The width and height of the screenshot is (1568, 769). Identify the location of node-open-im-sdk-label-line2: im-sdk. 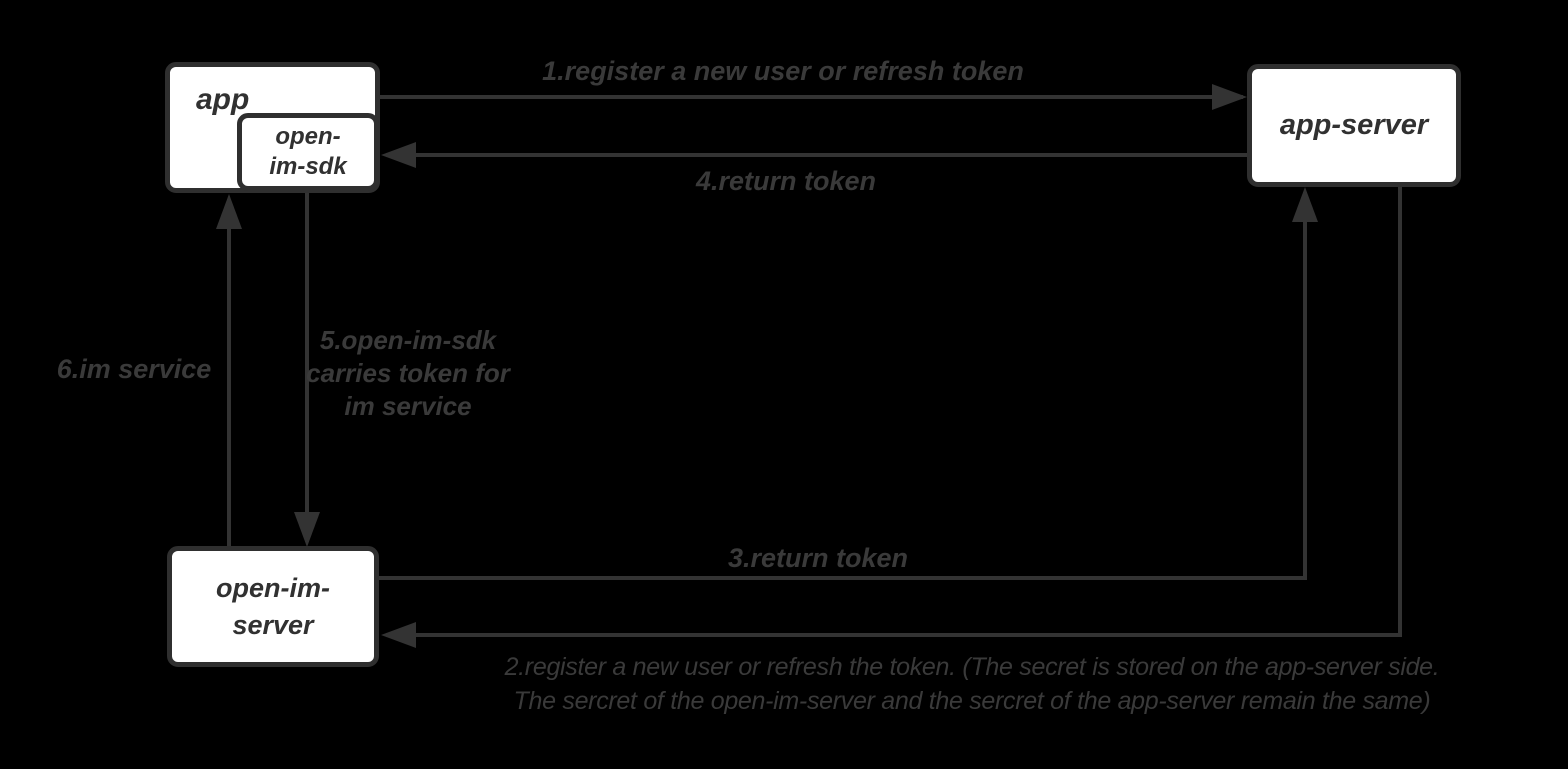
(308, 166).